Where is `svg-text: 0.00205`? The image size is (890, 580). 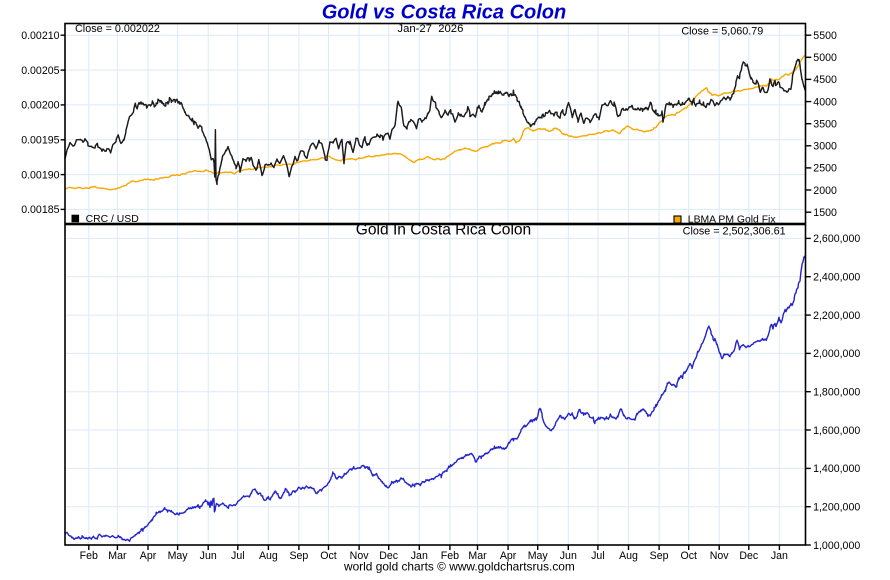
svg-text: 0.00205 is located at coordinates (40, 71).